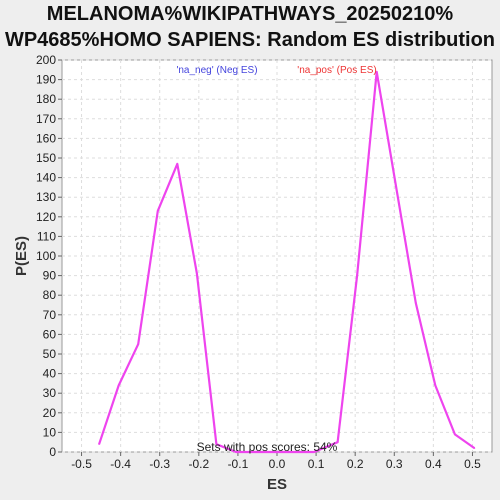 Image resolution: width=500 pixels, height=500 pixels. Describe the element at coordinates (46, 138) in the screenshot. I see `y-tick-label: 160` at that location.